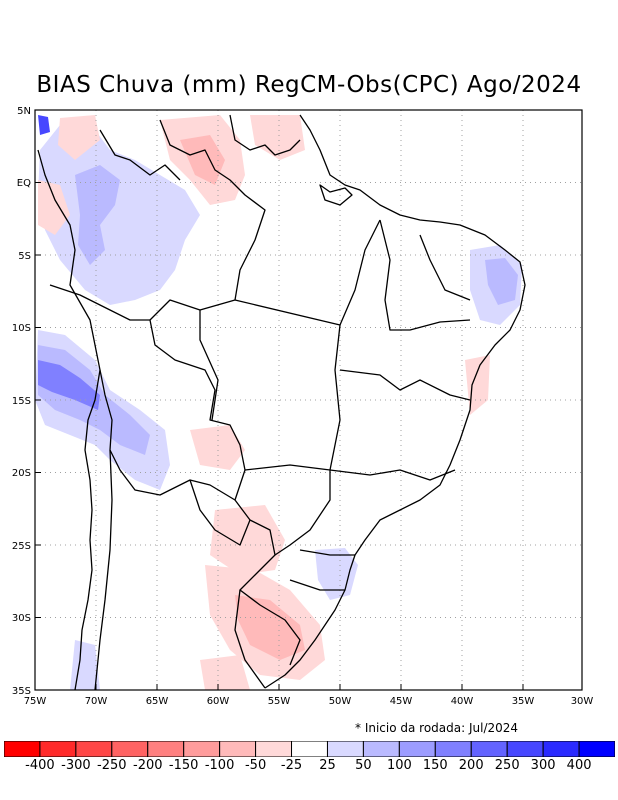 Image resolution: width=618 pixels, height=800 pixels. I want to click on red-area-bahia-coast, so click(477, 385).